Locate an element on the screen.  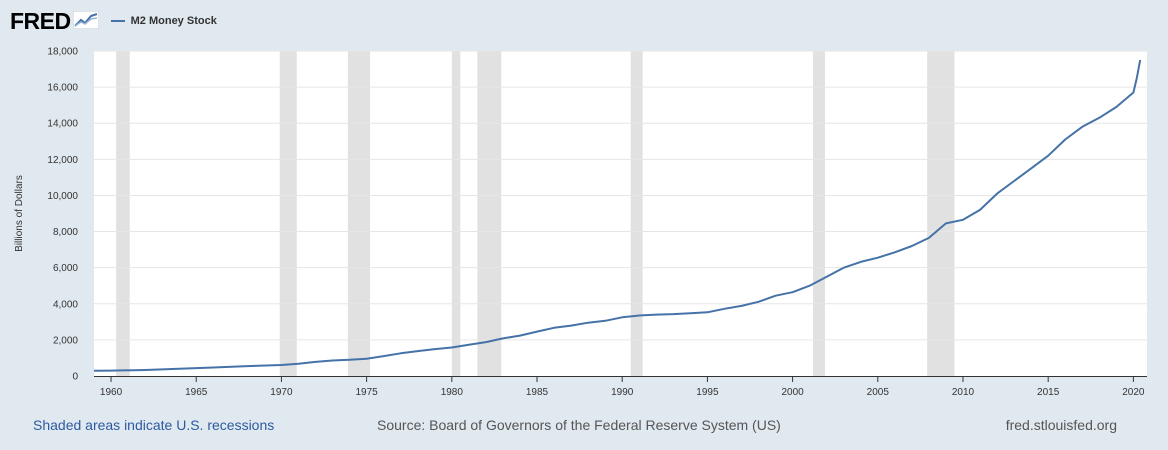
y-tick-label: 14,000 is located at coordinates (62, 124).